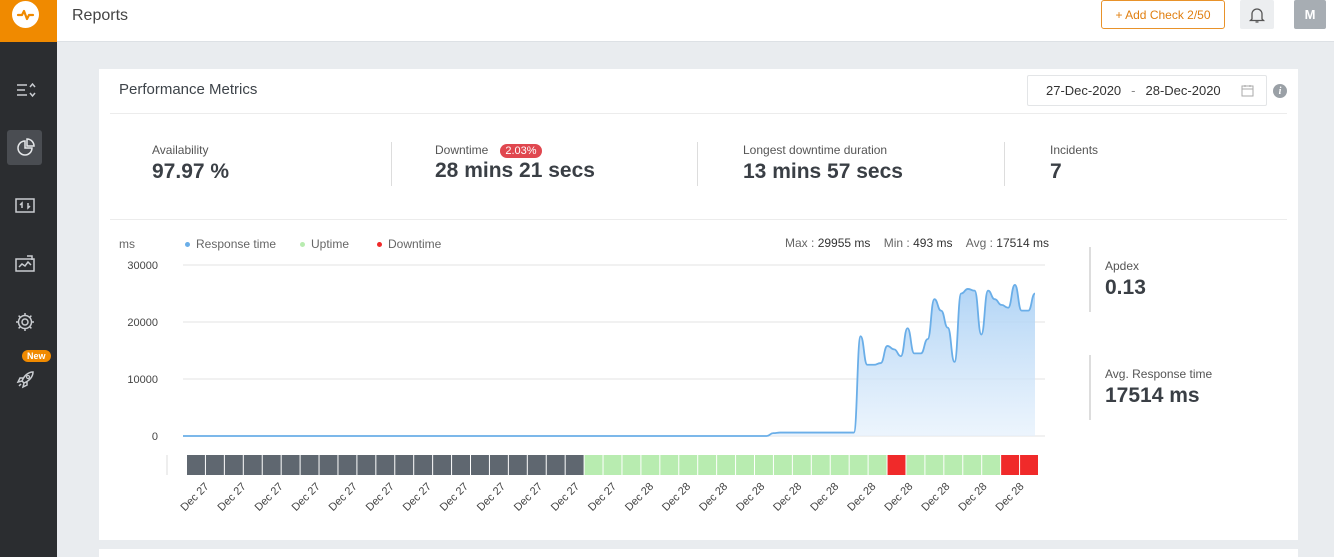 The height and width of the screenshot is (557, 1334). What do you see at coordinates (142, 323) in the screenshot?
I see `y-tick-label: 20000` at bounding box center [142, 323].